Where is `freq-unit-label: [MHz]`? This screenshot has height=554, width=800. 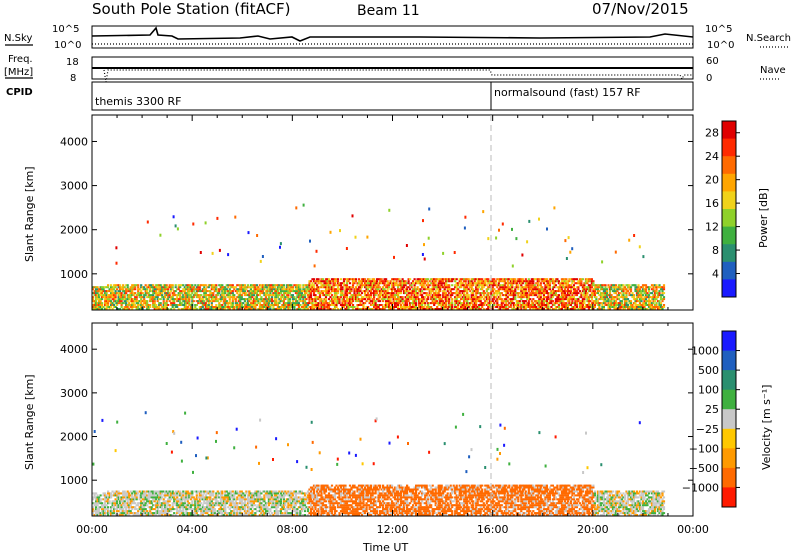
freq-unit-label: [MHz] is located at coordinates (18, 72).